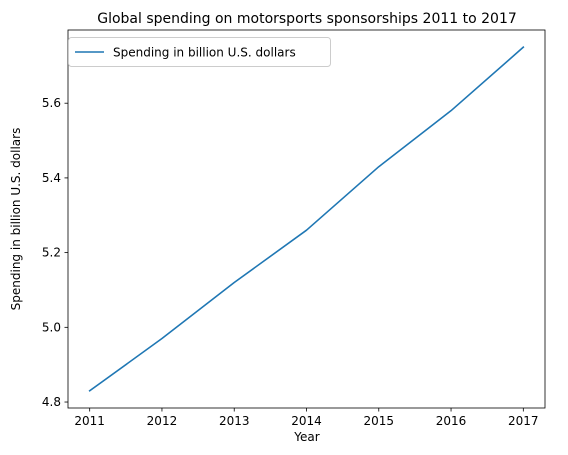 This screenshot has height=455, width=568. I want to click on y-axis-ticks: 4.8 5.0 5.2 5.4 5.6, so click(55, 252).